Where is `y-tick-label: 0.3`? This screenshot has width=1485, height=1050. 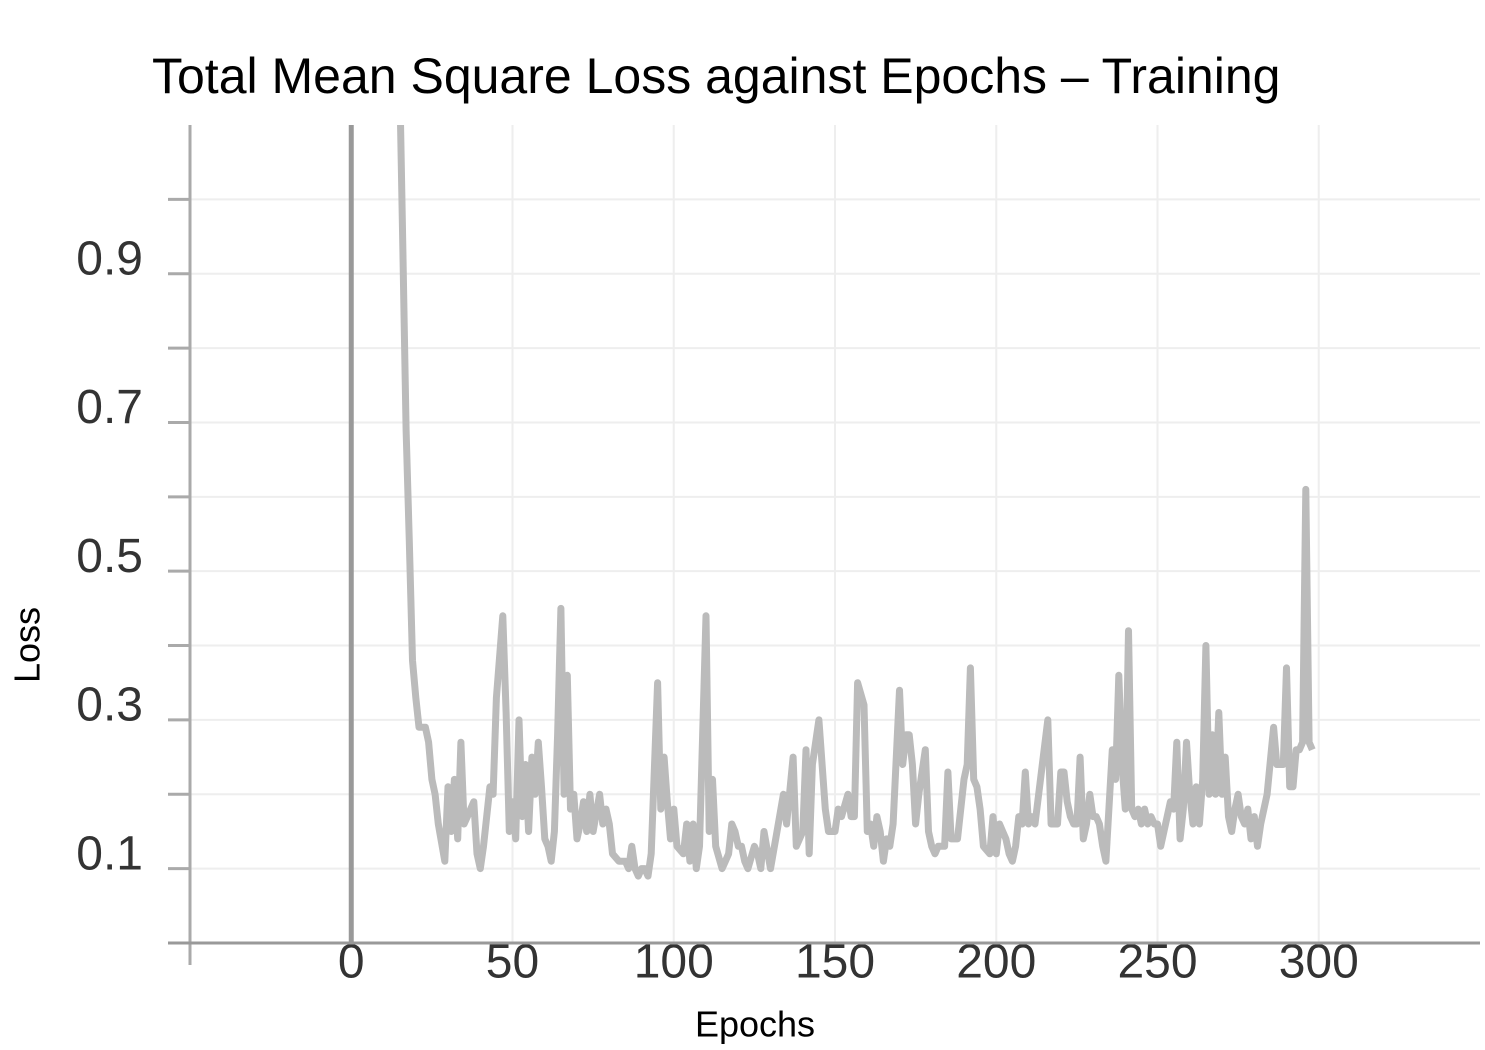
y-tick-label: 0.3 is located at coordinates (109, 705).